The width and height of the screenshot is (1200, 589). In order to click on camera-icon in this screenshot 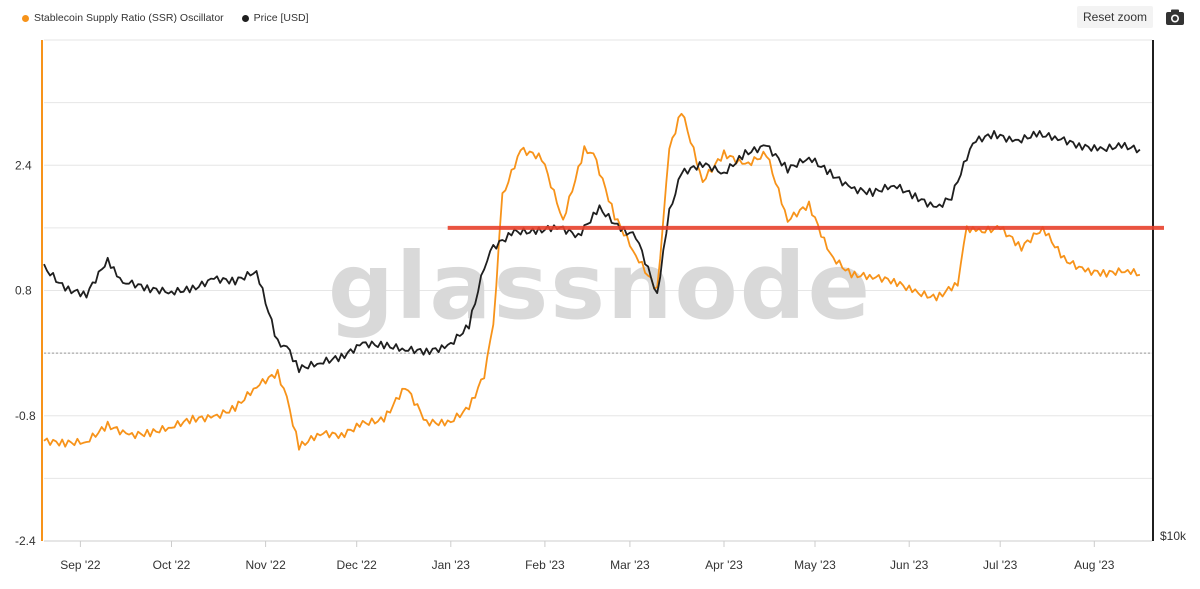, I will do `click(1175, 17)`.